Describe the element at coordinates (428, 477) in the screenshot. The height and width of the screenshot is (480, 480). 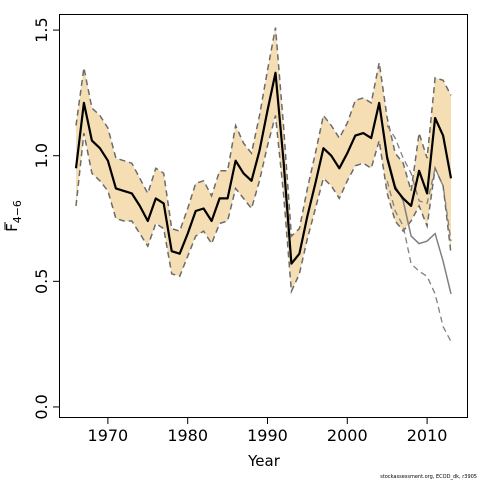
I see `credit-text: stockassessment.org, ECOD_dk, r3905` at that location.